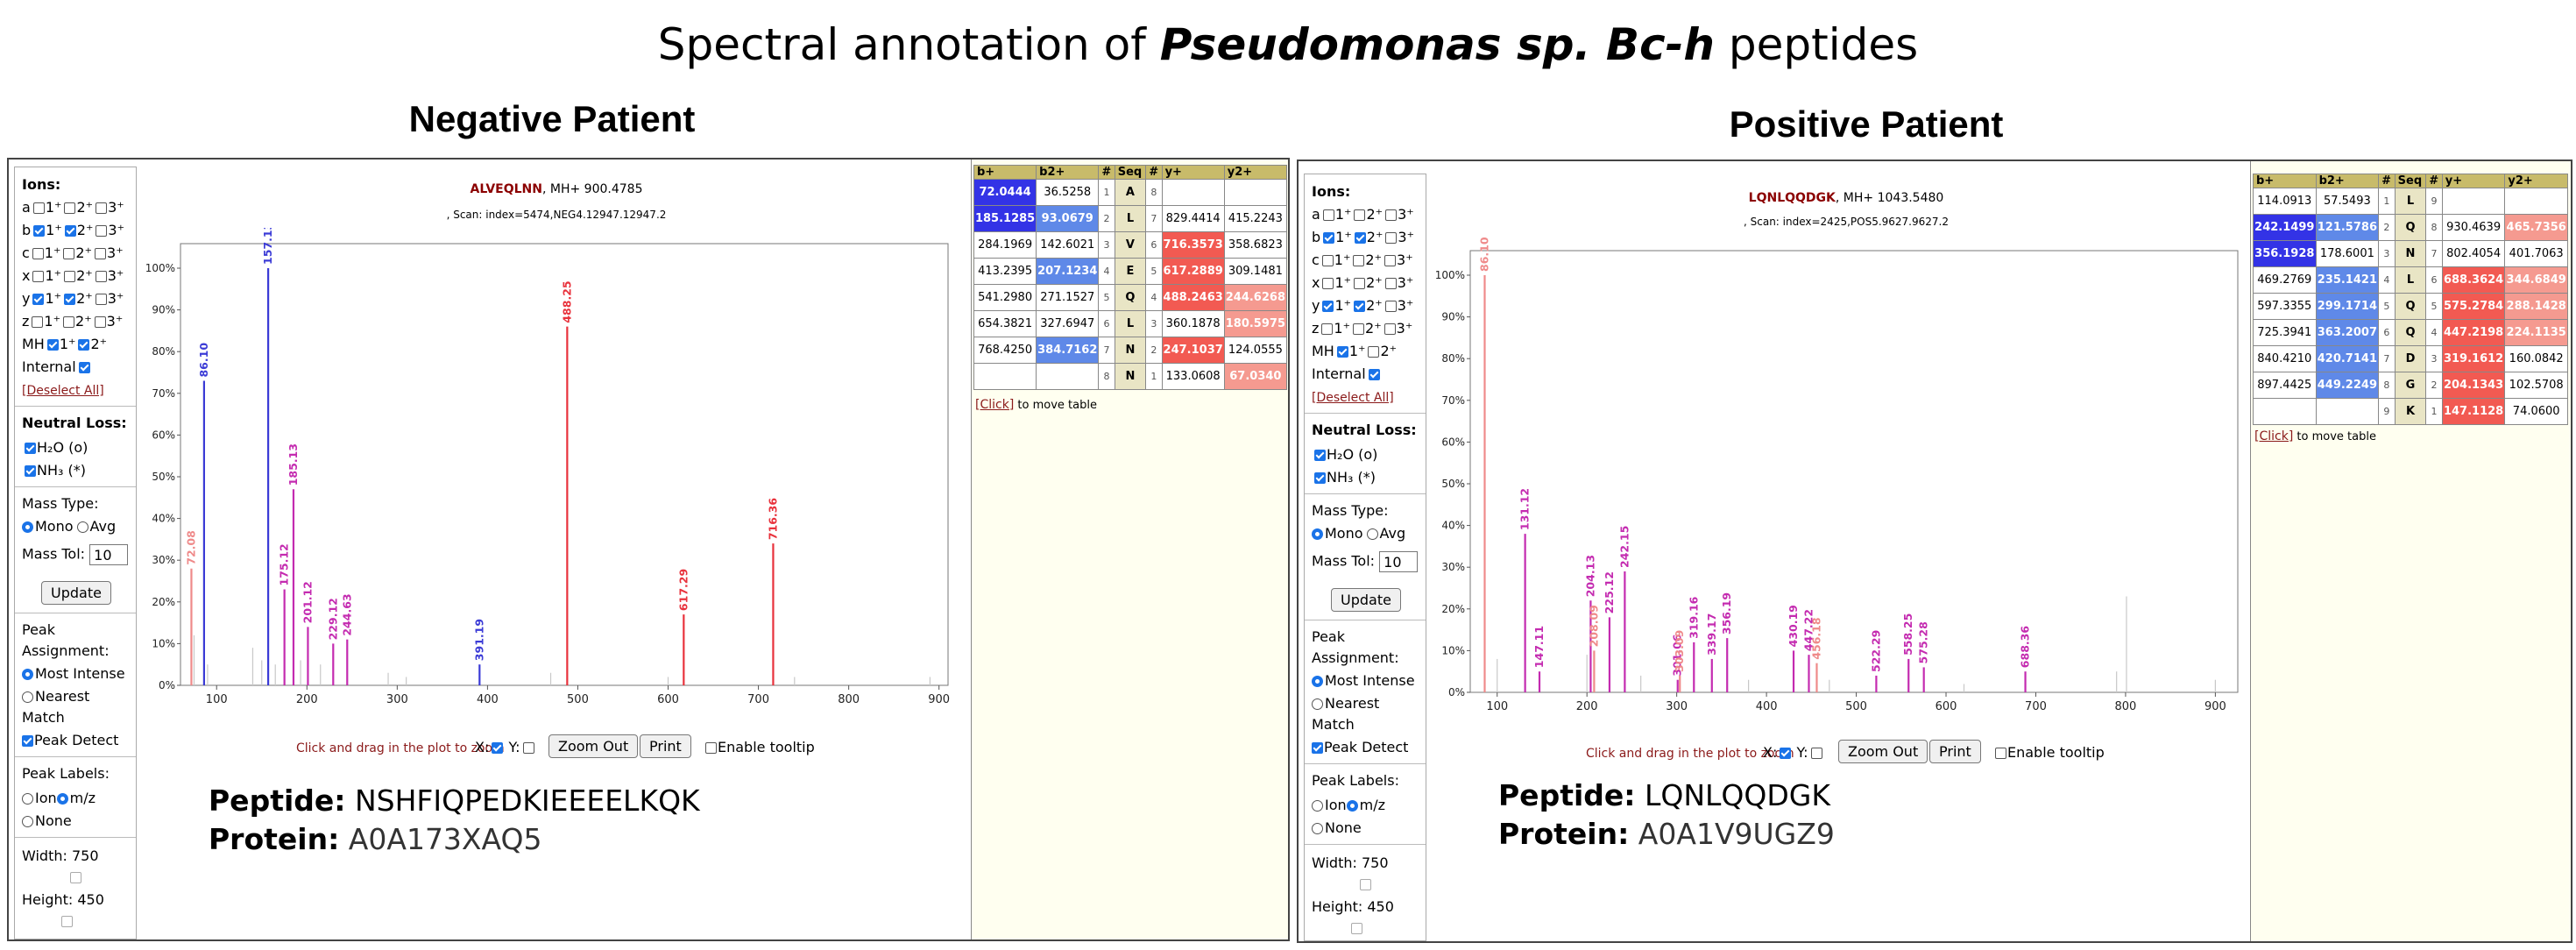  What do you see at coordinates (1130, 218) in the screenshot?
I see `residue-cell: L` at bounding box center [1130, 218].